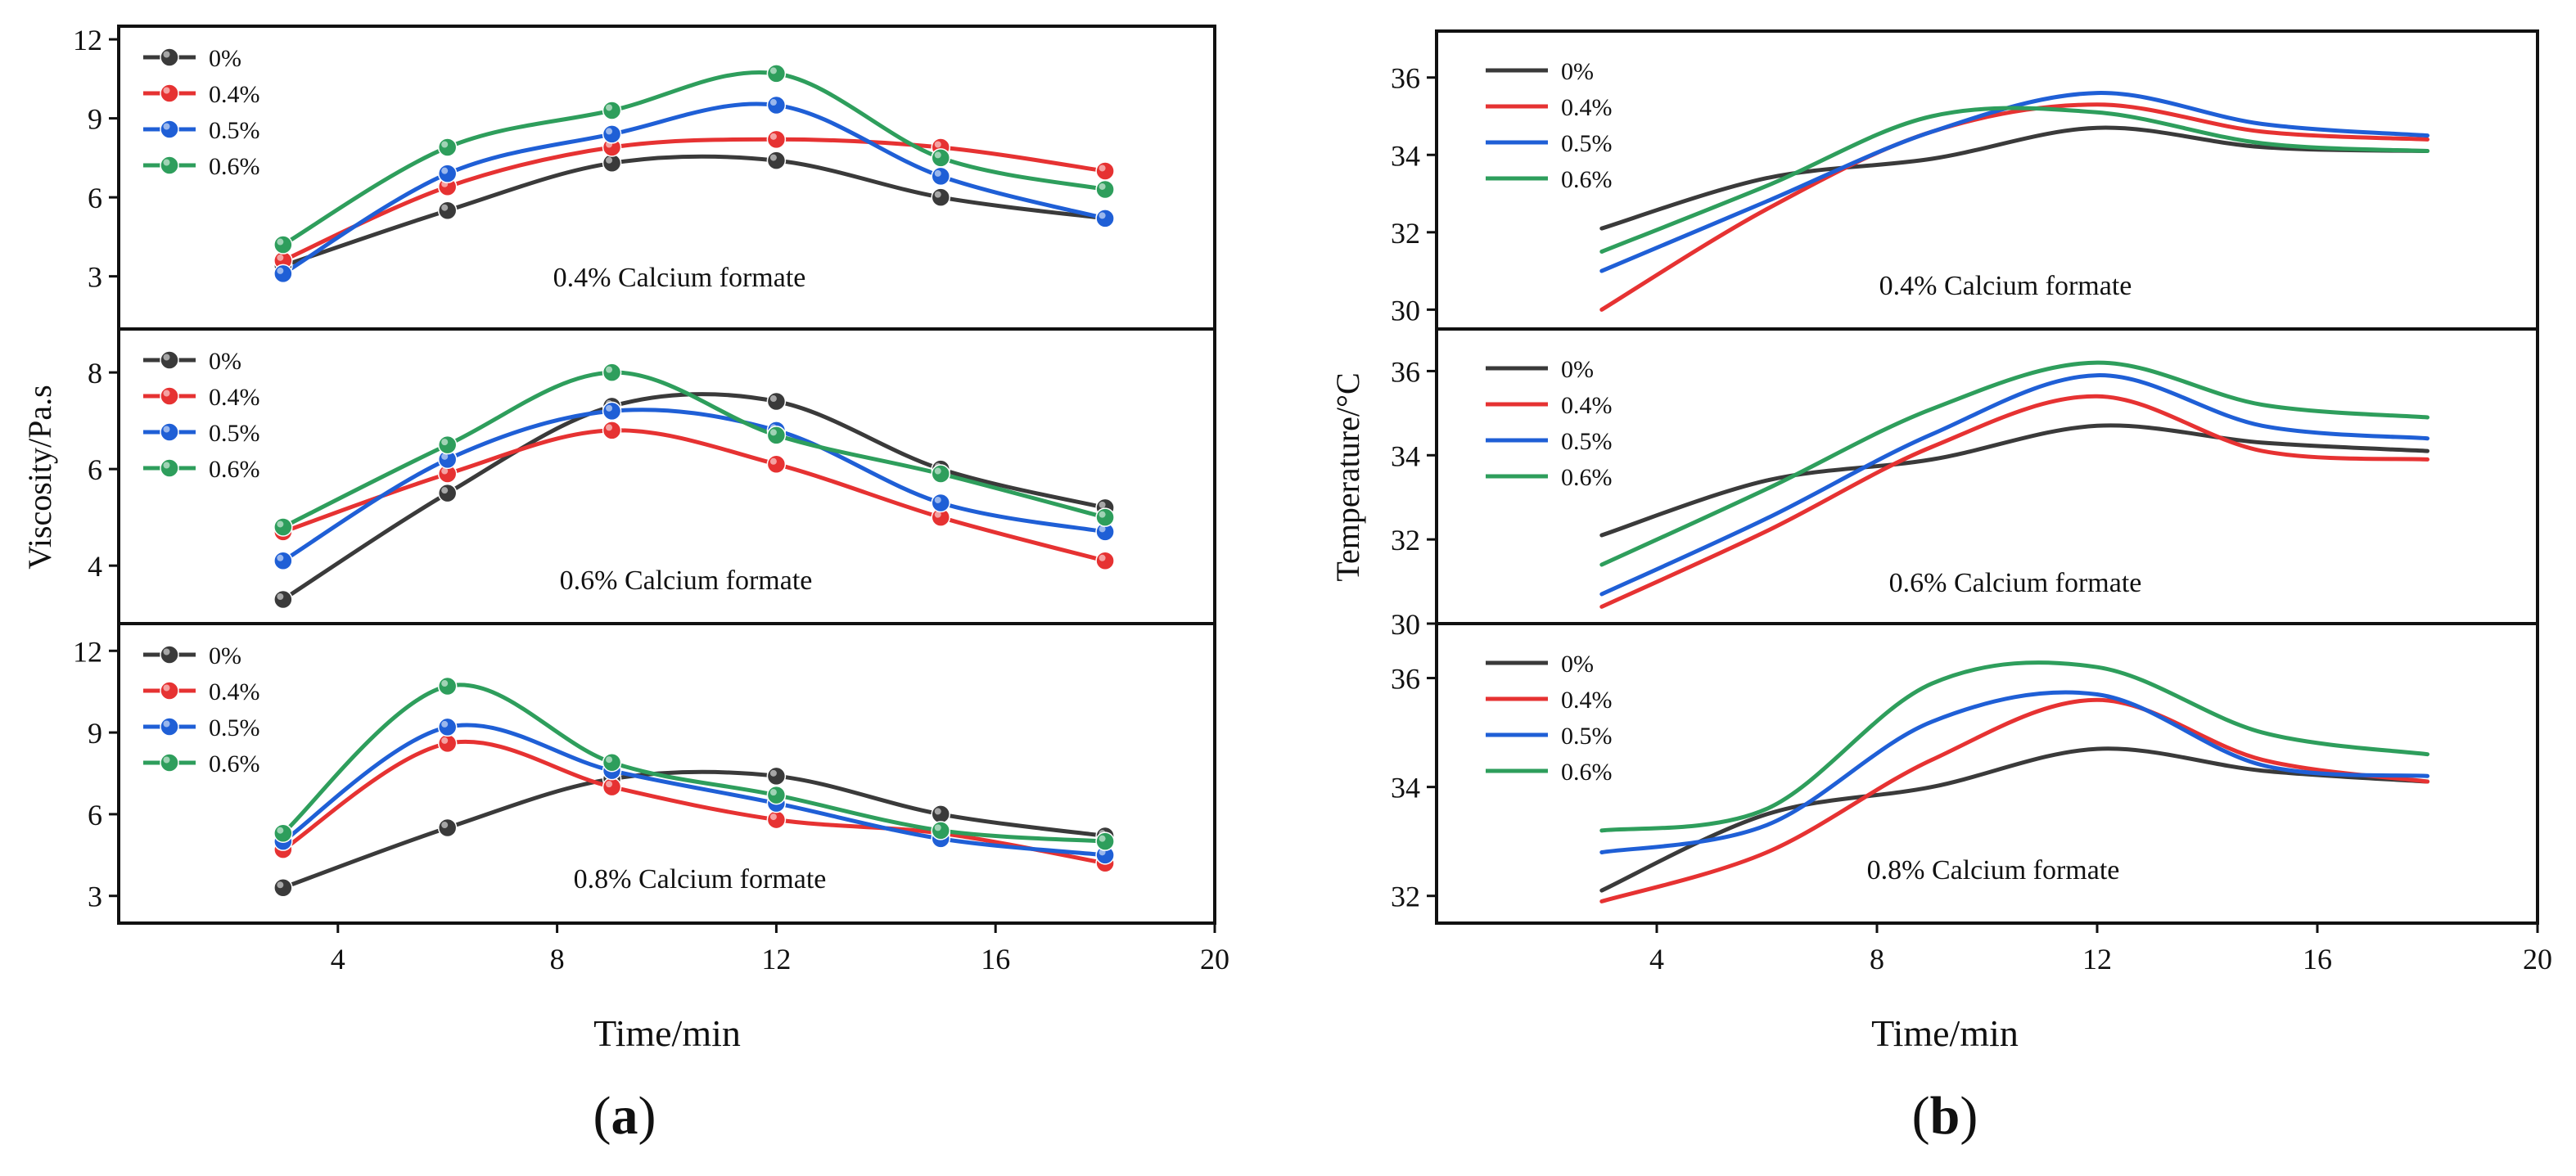 Image resolution: width=2576 pixels, height=1176 pixels. I want to click on x-tick-label: 16, so click(2317, 959).